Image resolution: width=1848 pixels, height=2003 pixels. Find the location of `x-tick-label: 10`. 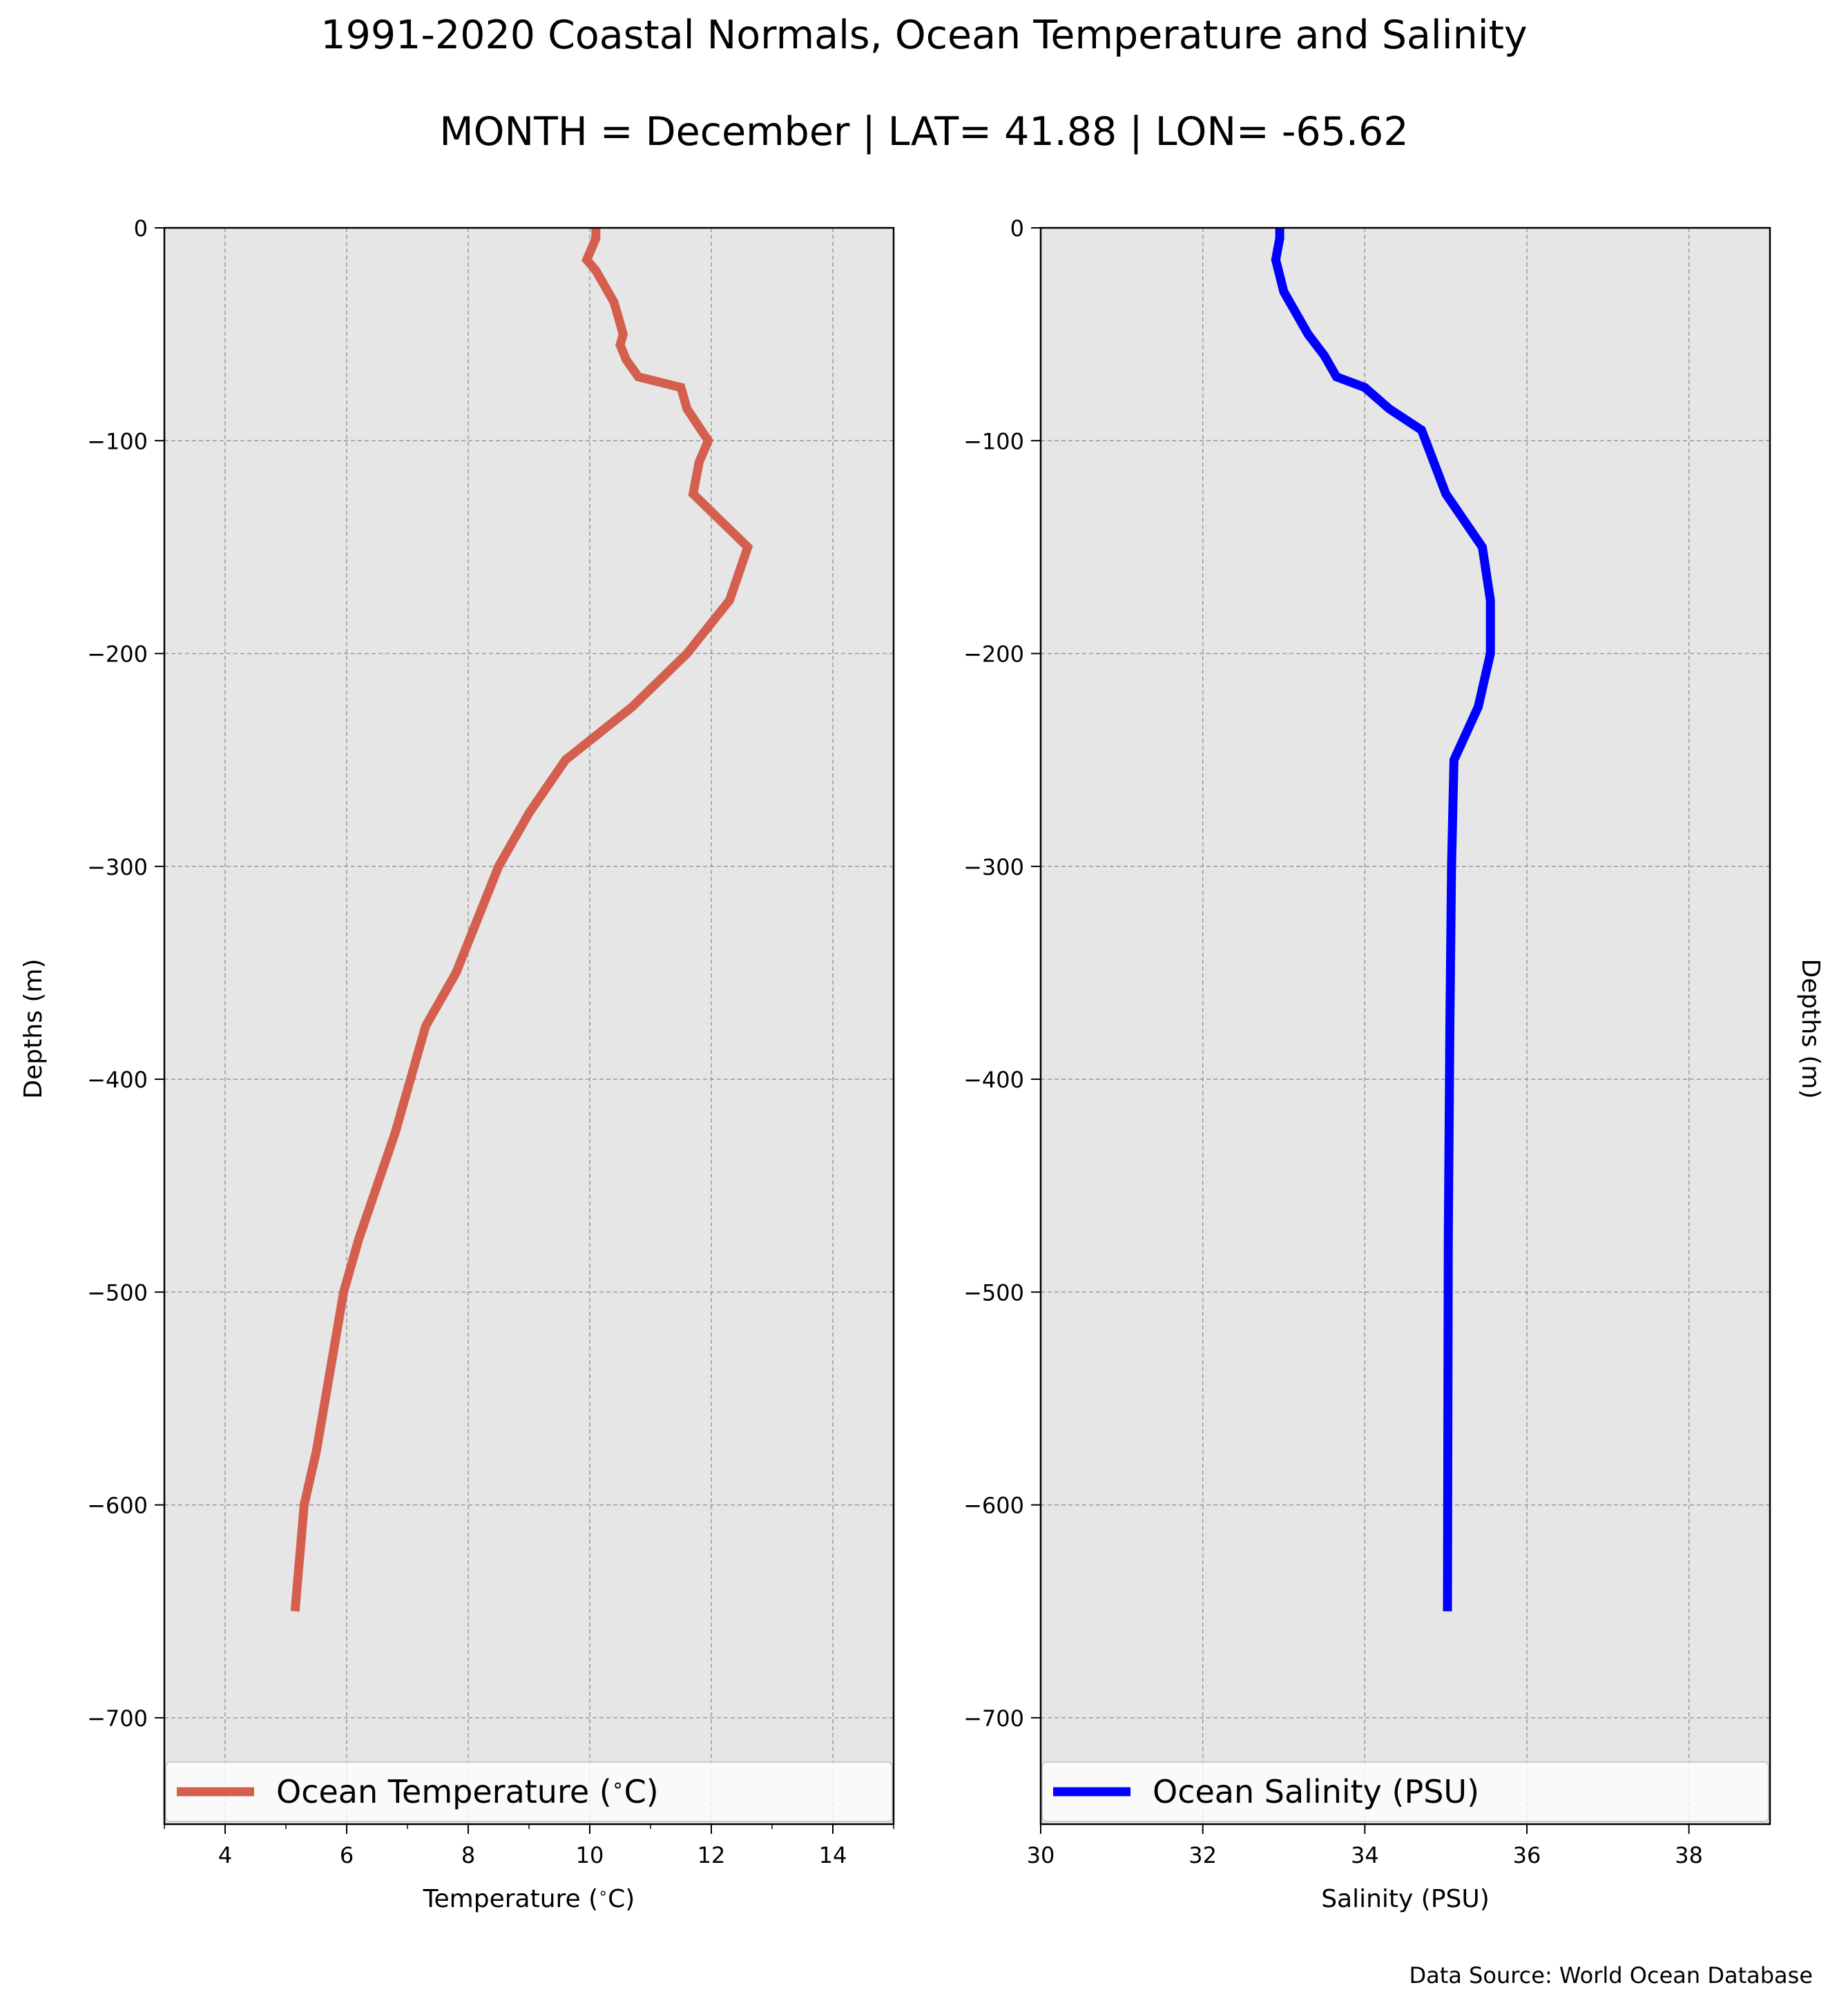

x-tick-label: 10 is located at coordinates (590, 1855).